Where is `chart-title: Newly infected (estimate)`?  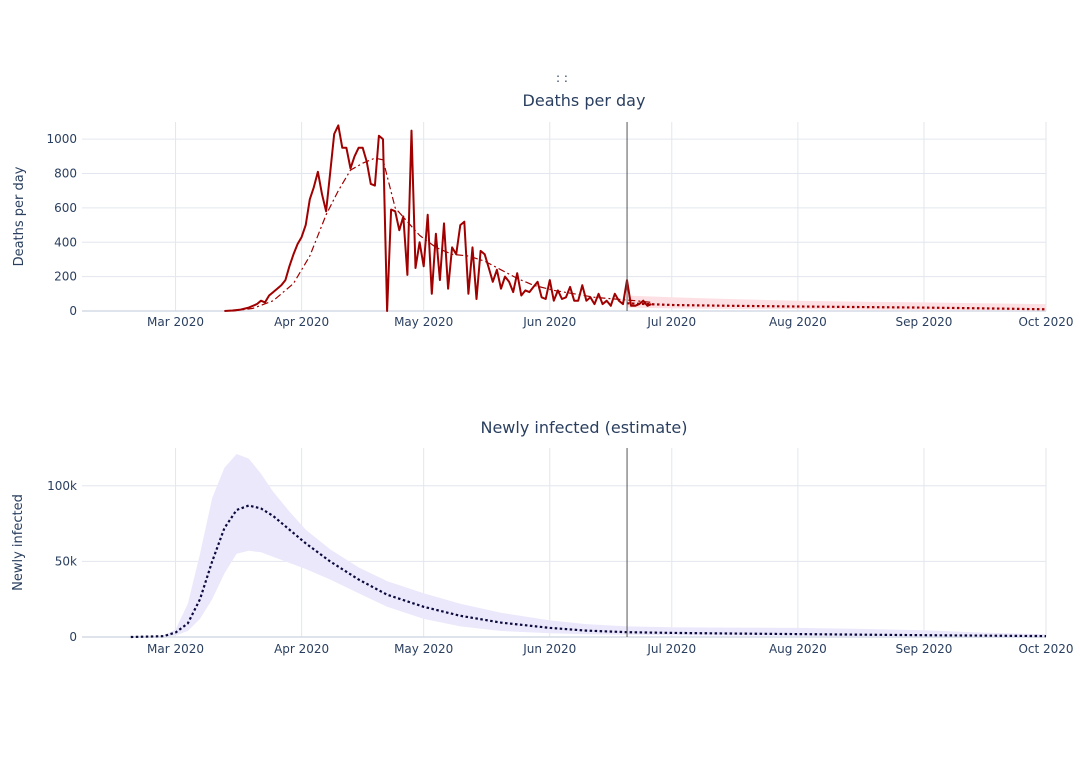 chart-title: Newly infected (estimate) is located at coordinates (583, 427).